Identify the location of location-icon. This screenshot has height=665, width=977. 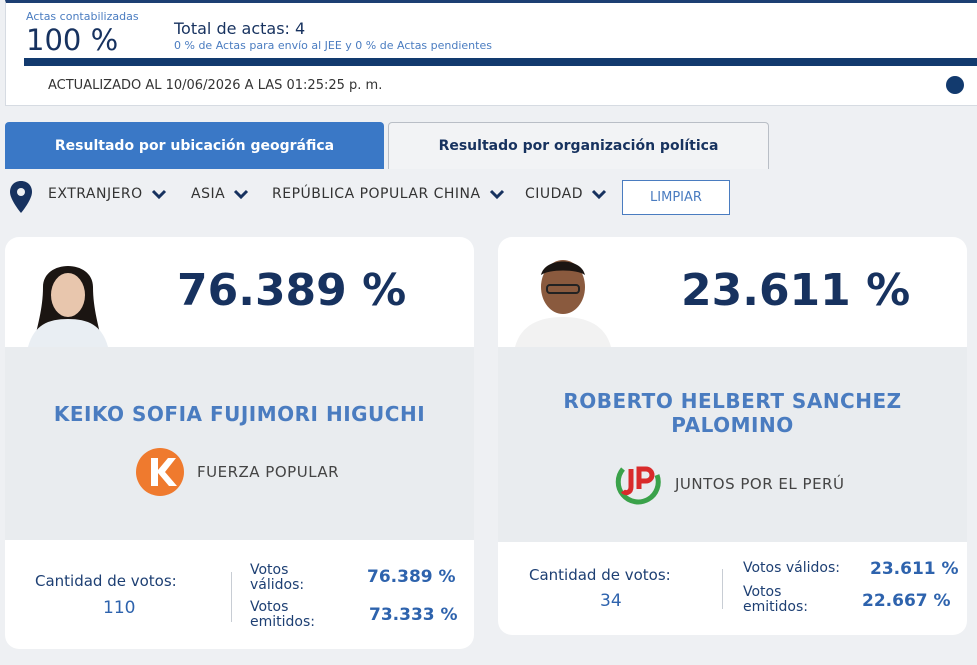
(21, 197).